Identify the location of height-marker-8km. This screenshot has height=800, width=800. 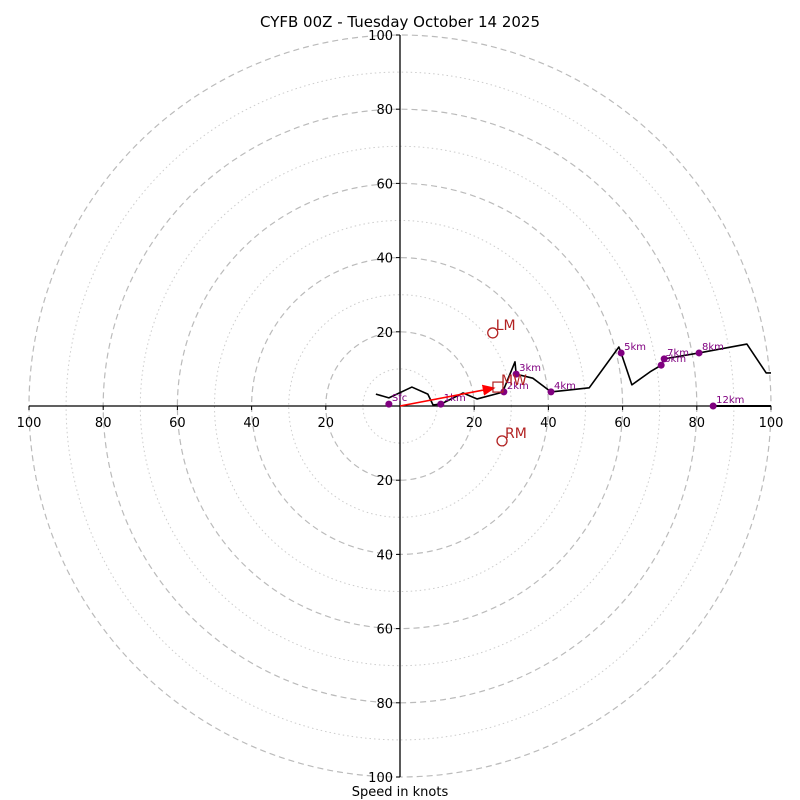
(699, 353).